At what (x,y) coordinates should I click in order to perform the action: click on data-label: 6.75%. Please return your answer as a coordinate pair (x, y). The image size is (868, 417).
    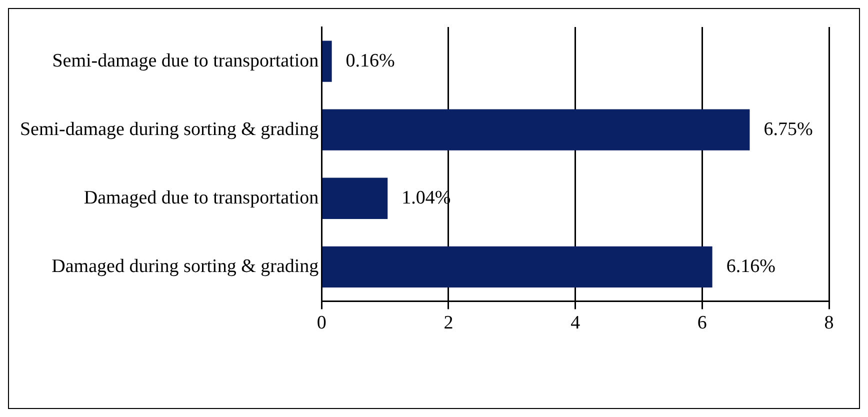
    Looking at the image, I should click on (788, 129).